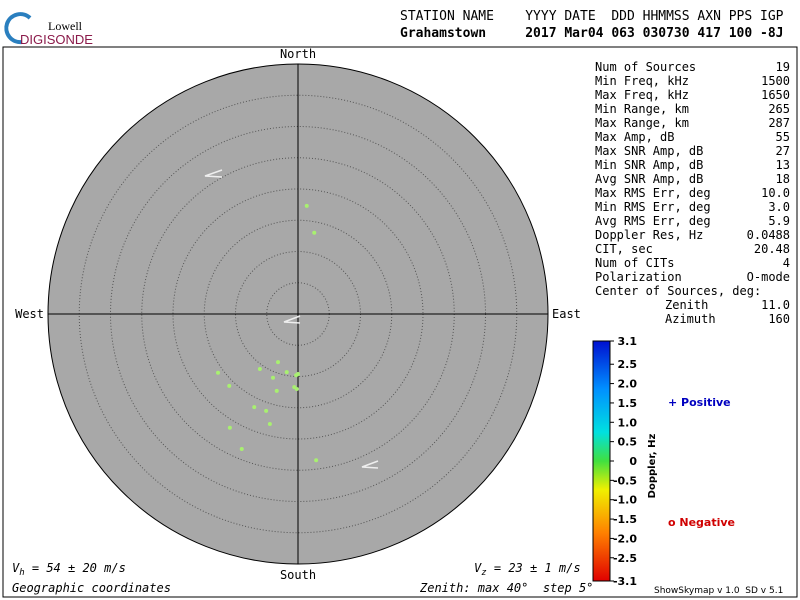  Describe the element at coordinates (625, 538) in the screenshot. I see `colorbar-tick-label: -2.0` at that location.